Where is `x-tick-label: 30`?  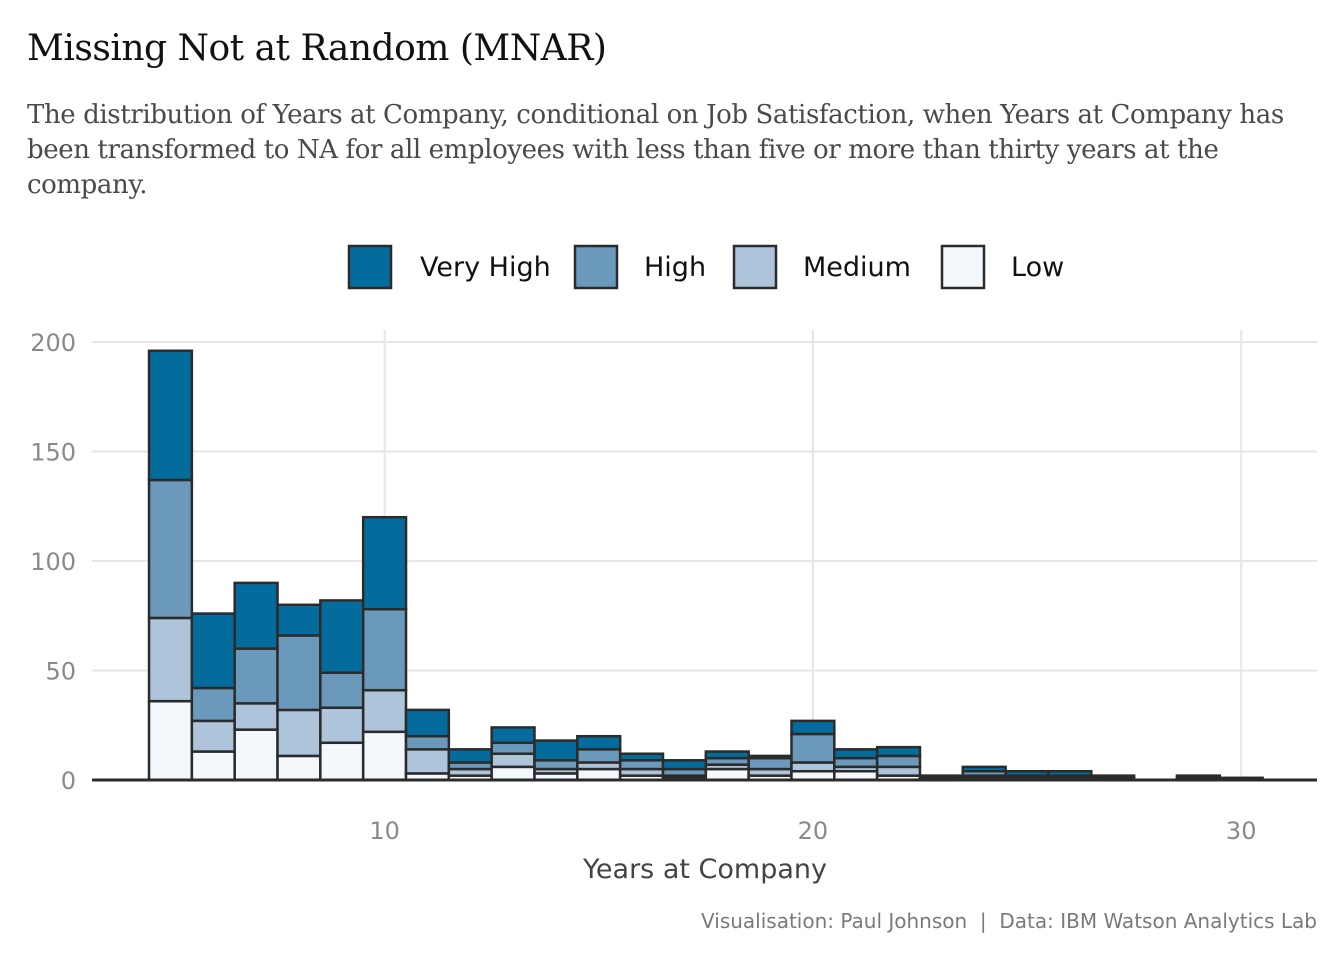 x-tick-label: 30 is located at coordinates (1241, 831).